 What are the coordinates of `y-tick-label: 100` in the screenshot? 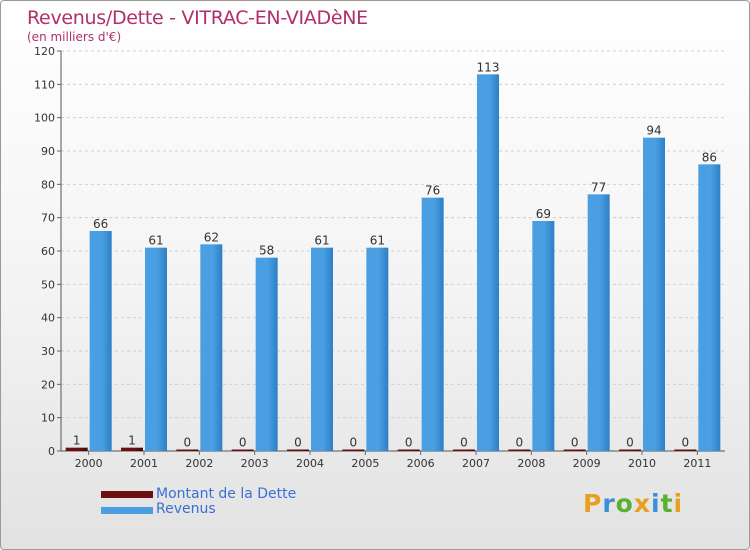 It's located at (44, 118).